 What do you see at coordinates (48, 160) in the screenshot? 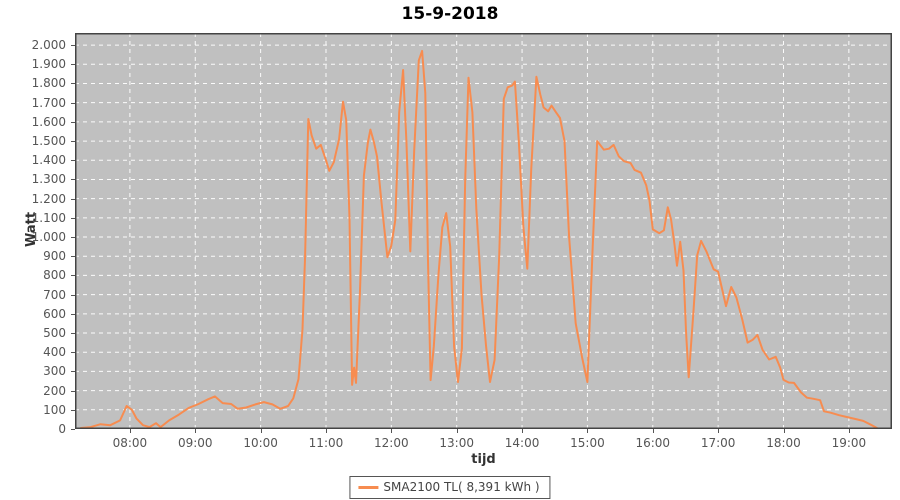
I see `y-tick-label: 1.400` at bounding box center [48, 160].